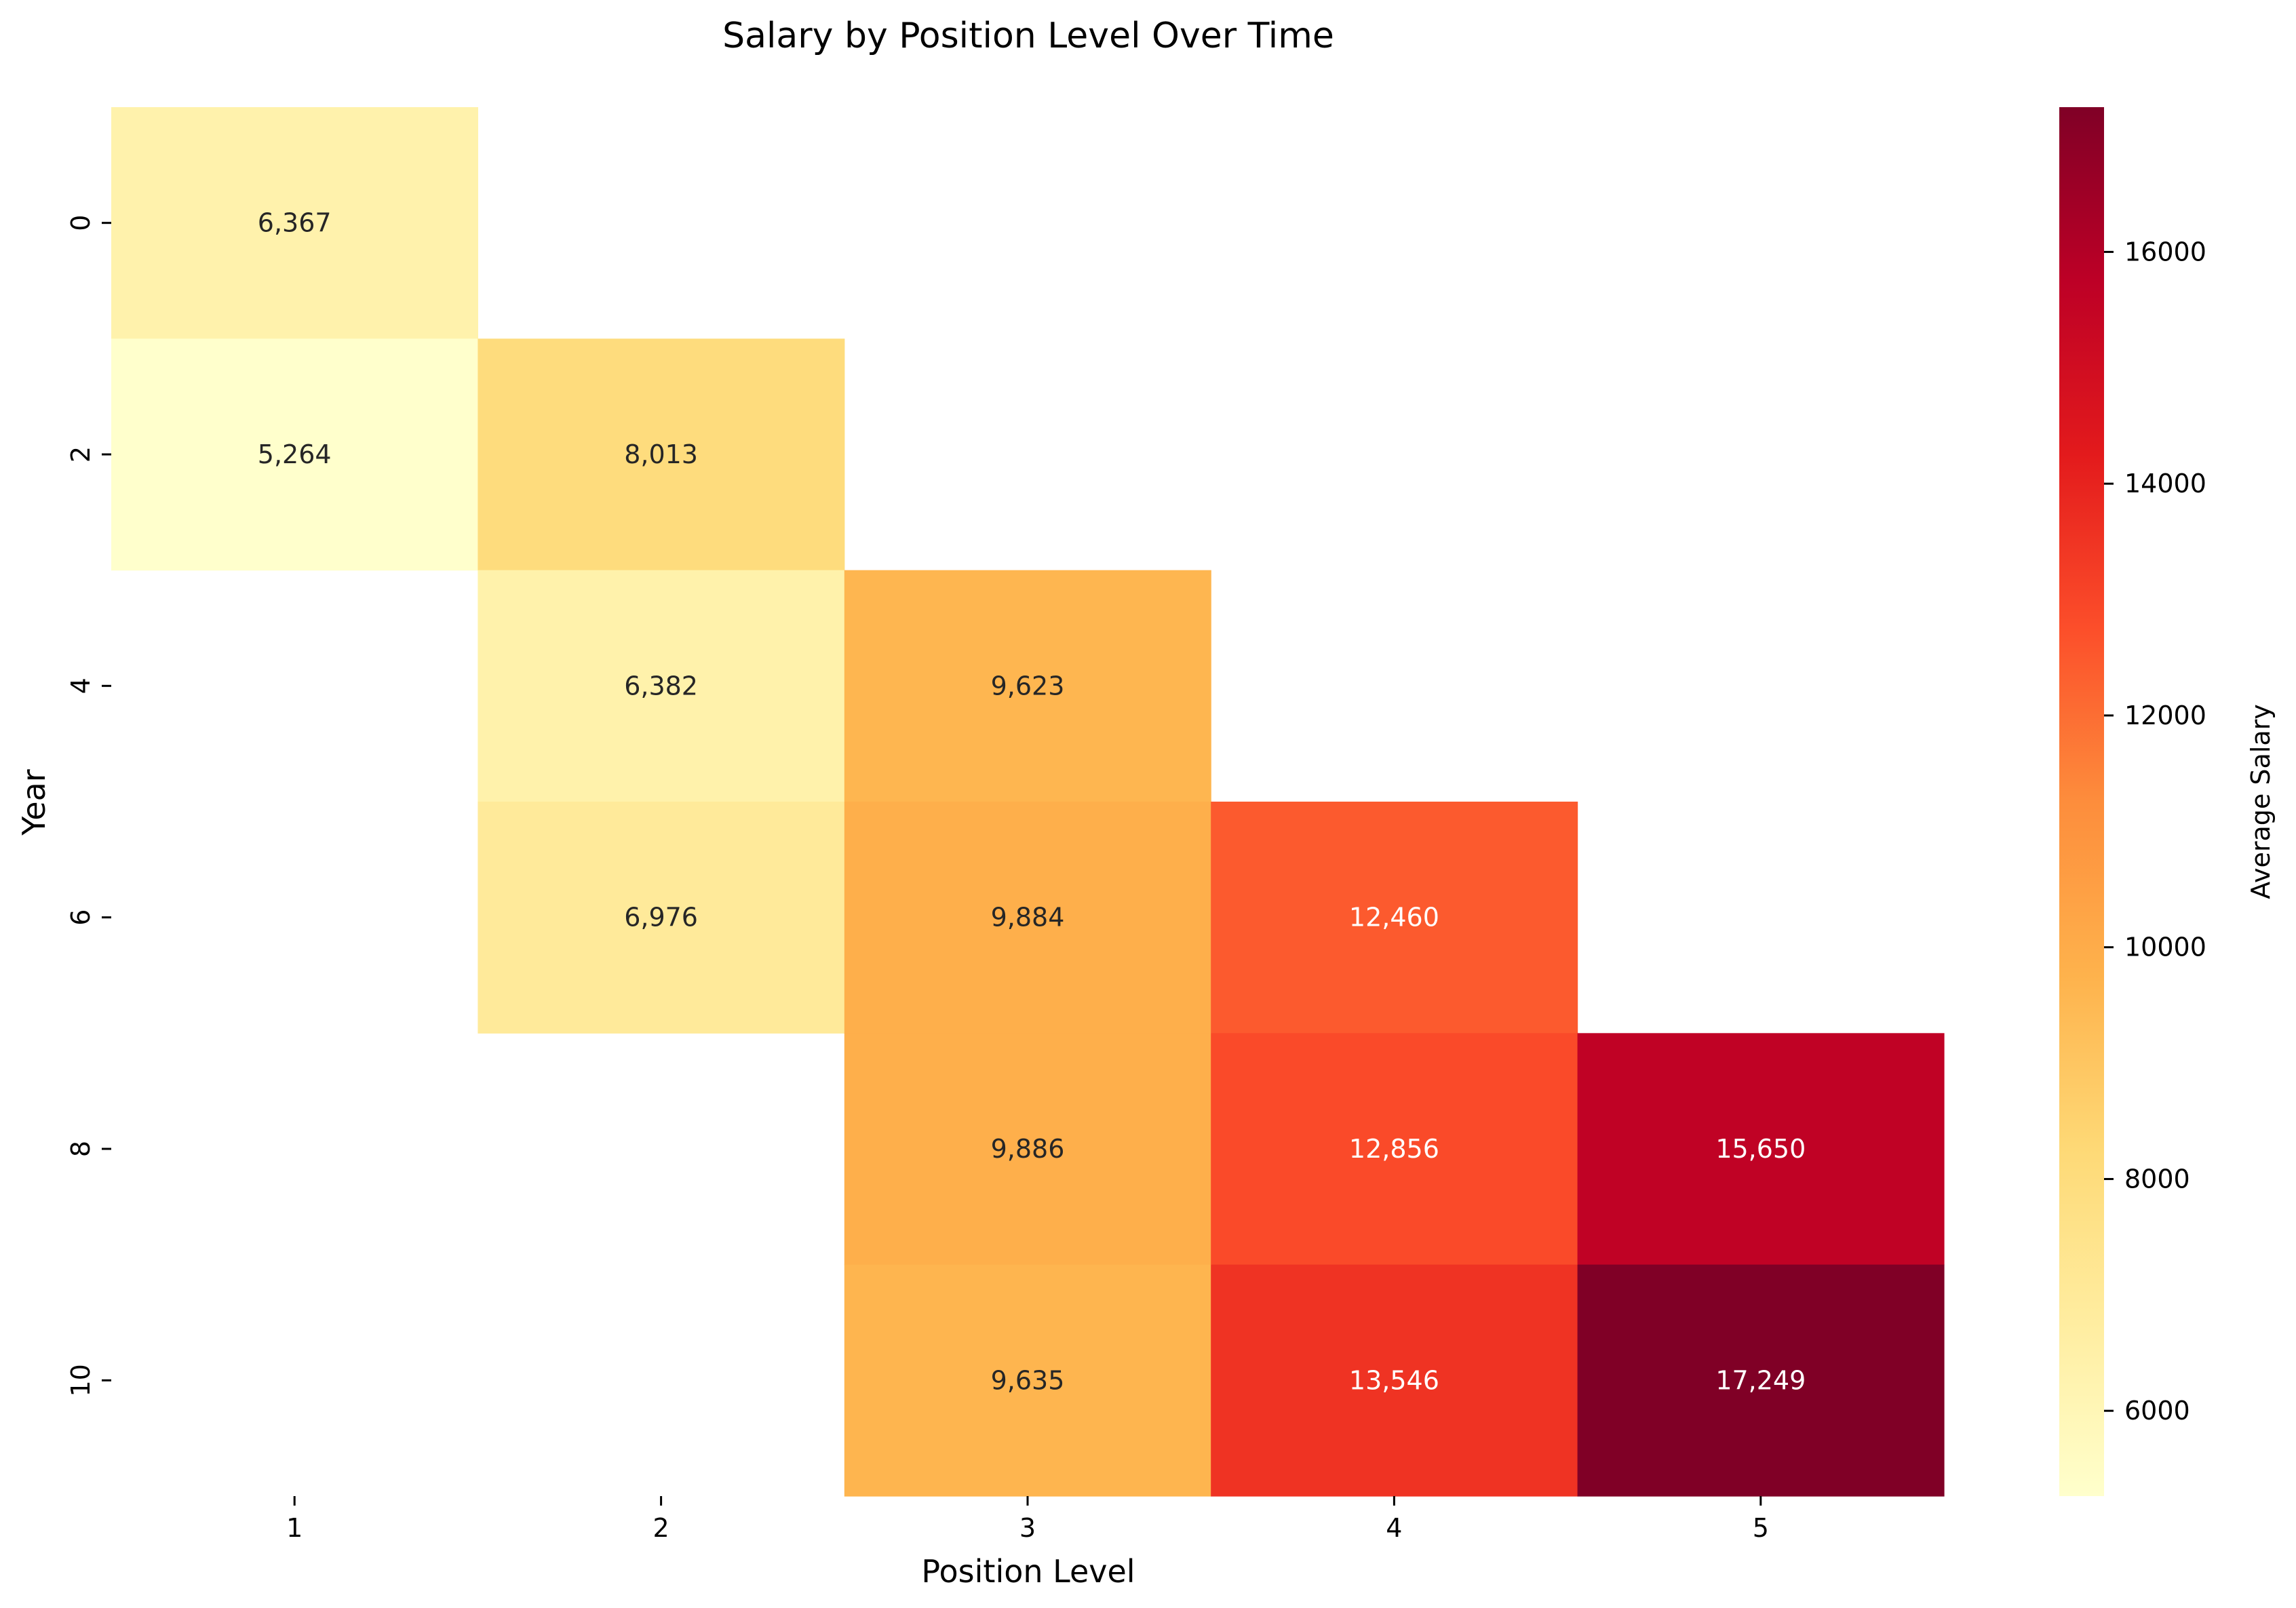  Describe the element at coordinates (1028, 36) in the screenshot. I see `chart-title: Salary by Position Level Over Time` at that location.